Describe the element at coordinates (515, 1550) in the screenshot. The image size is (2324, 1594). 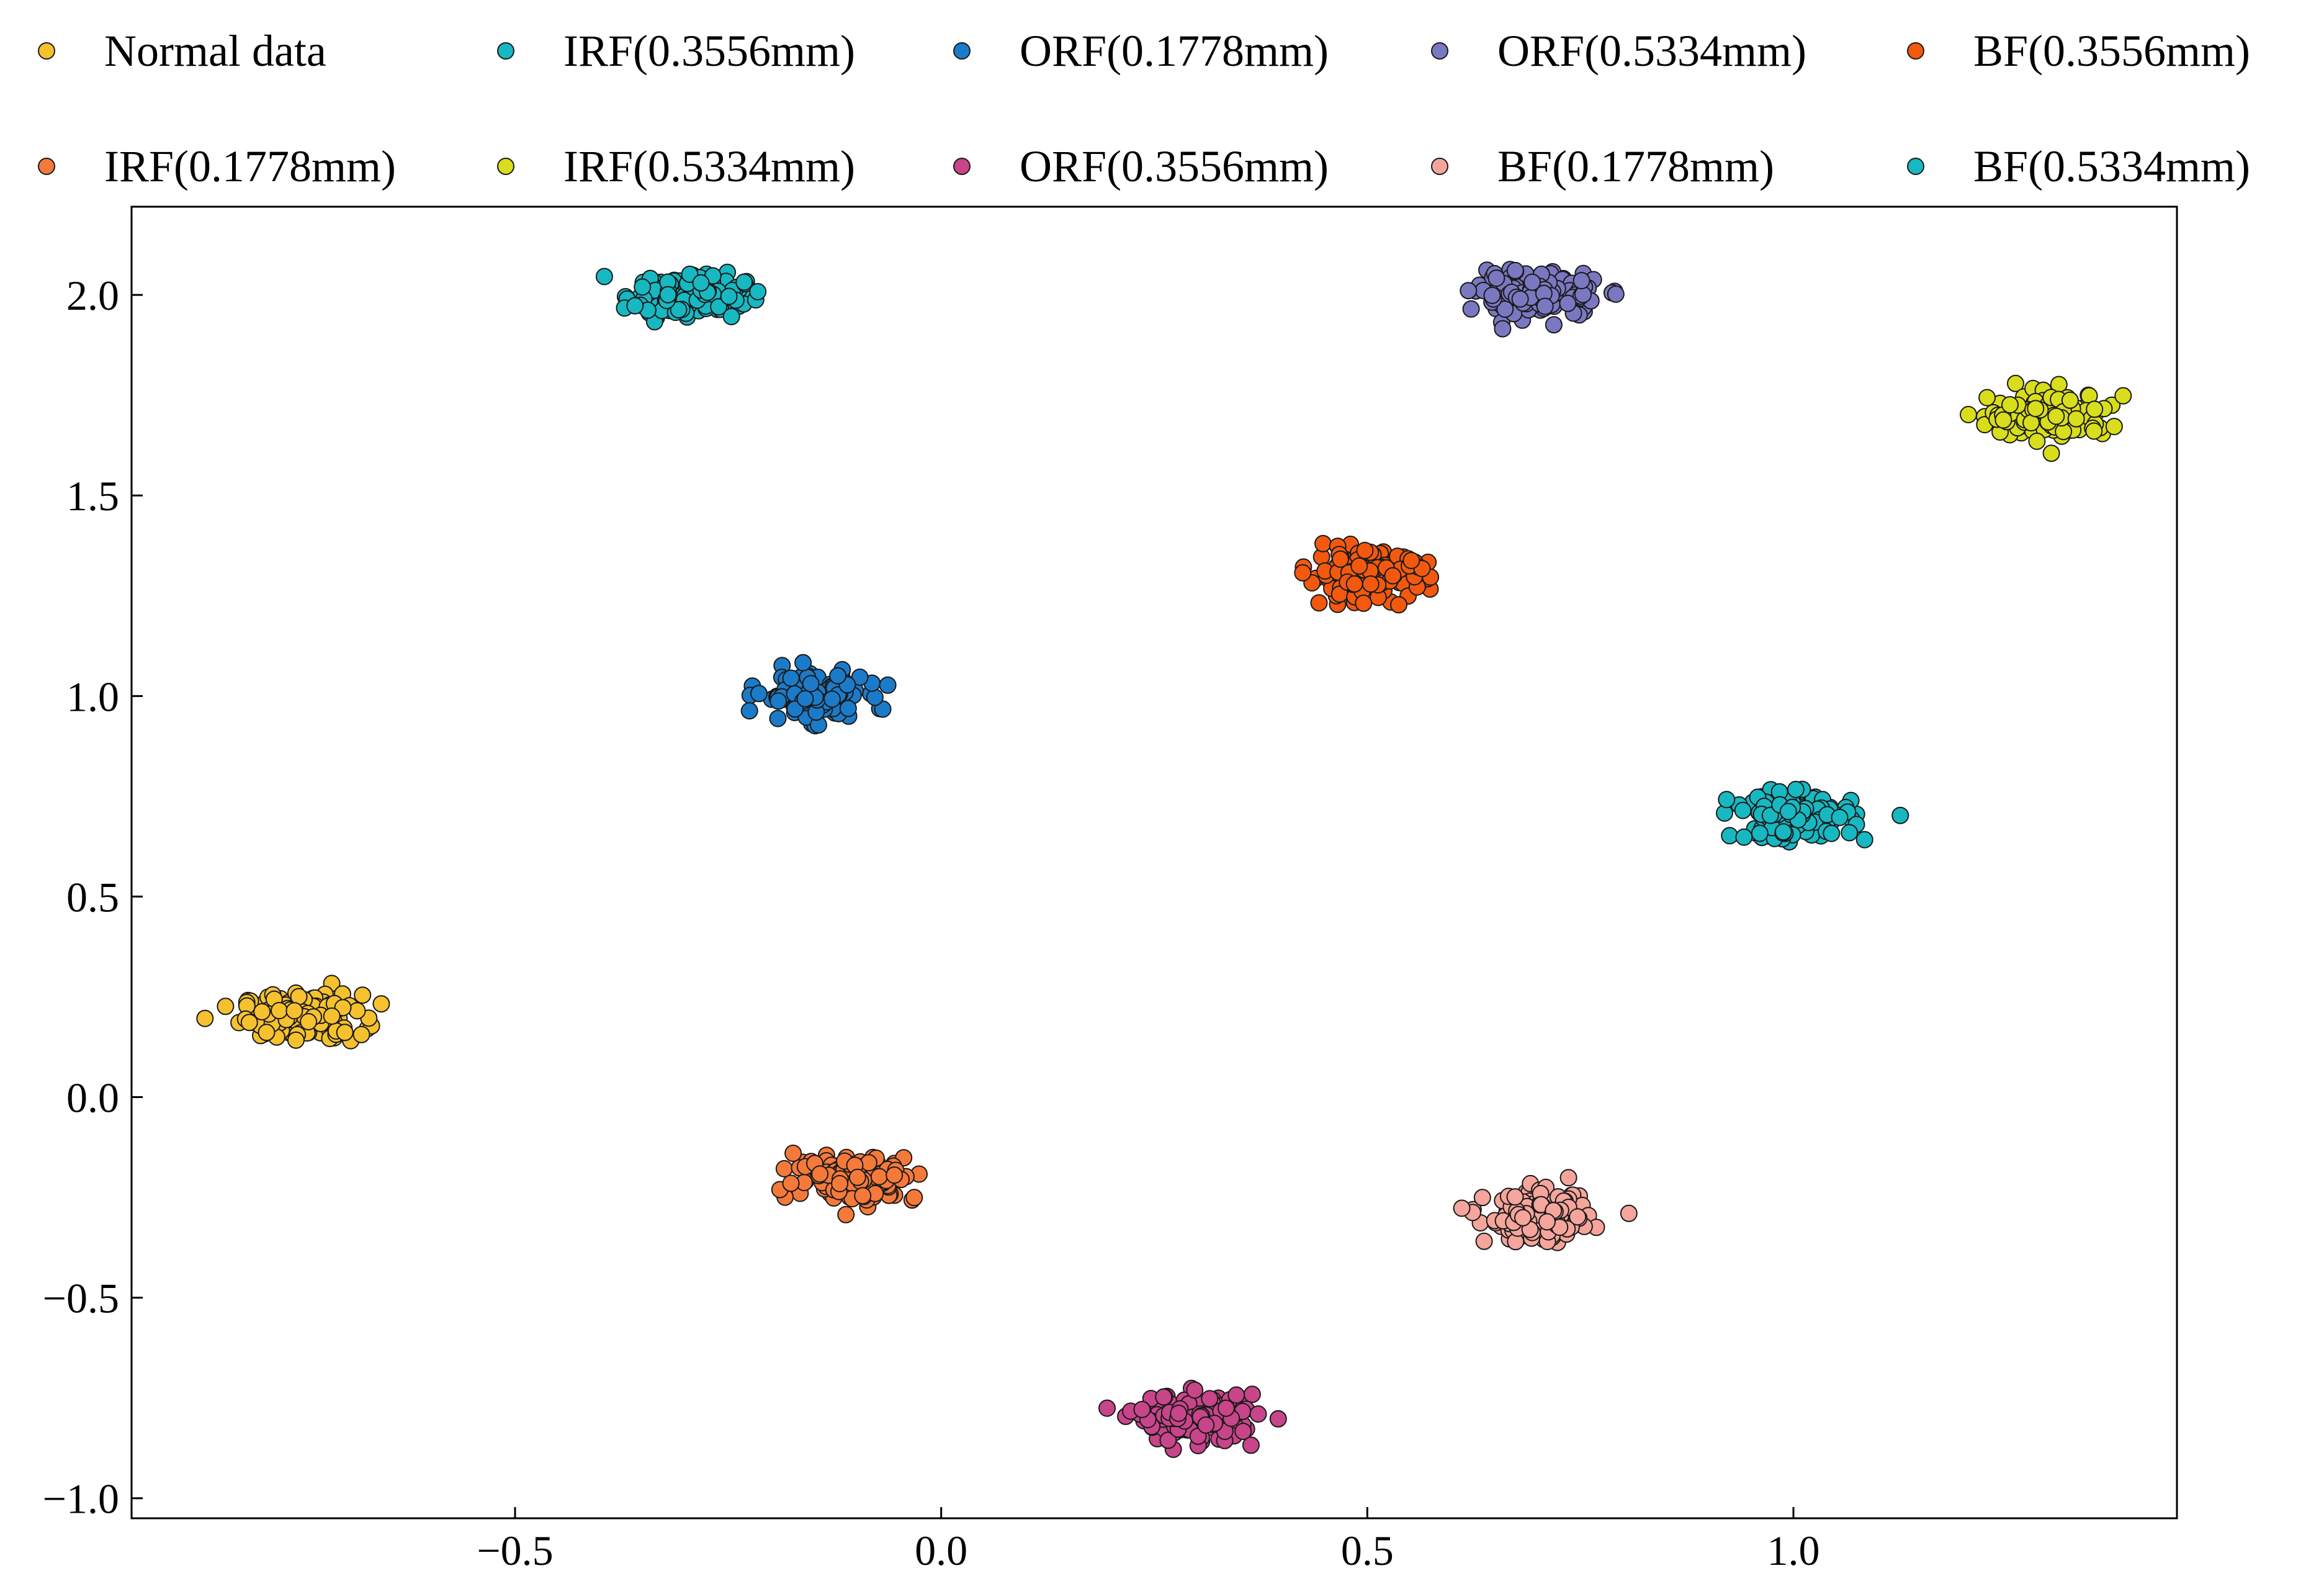
I see `x-tick-label: −0.5` at that location.